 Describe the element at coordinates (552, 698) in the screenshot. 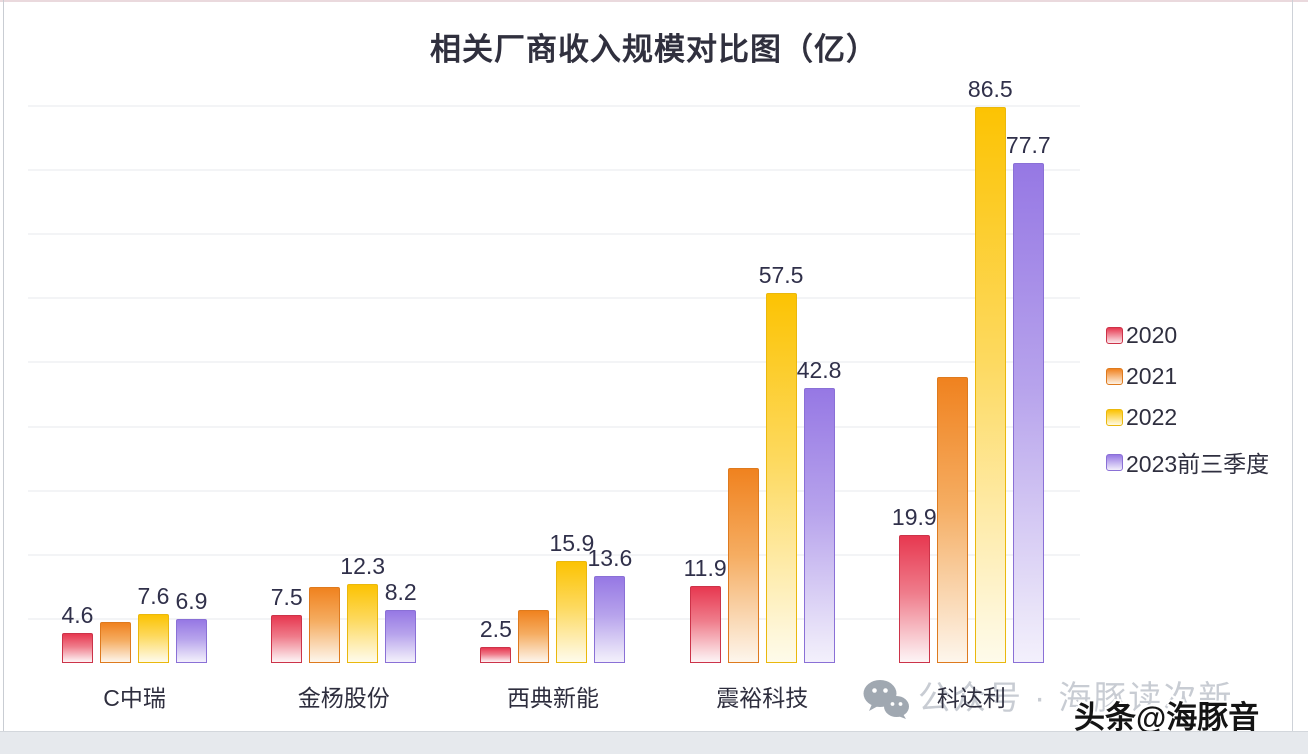

I see `category-label: 西典新能` at that location.